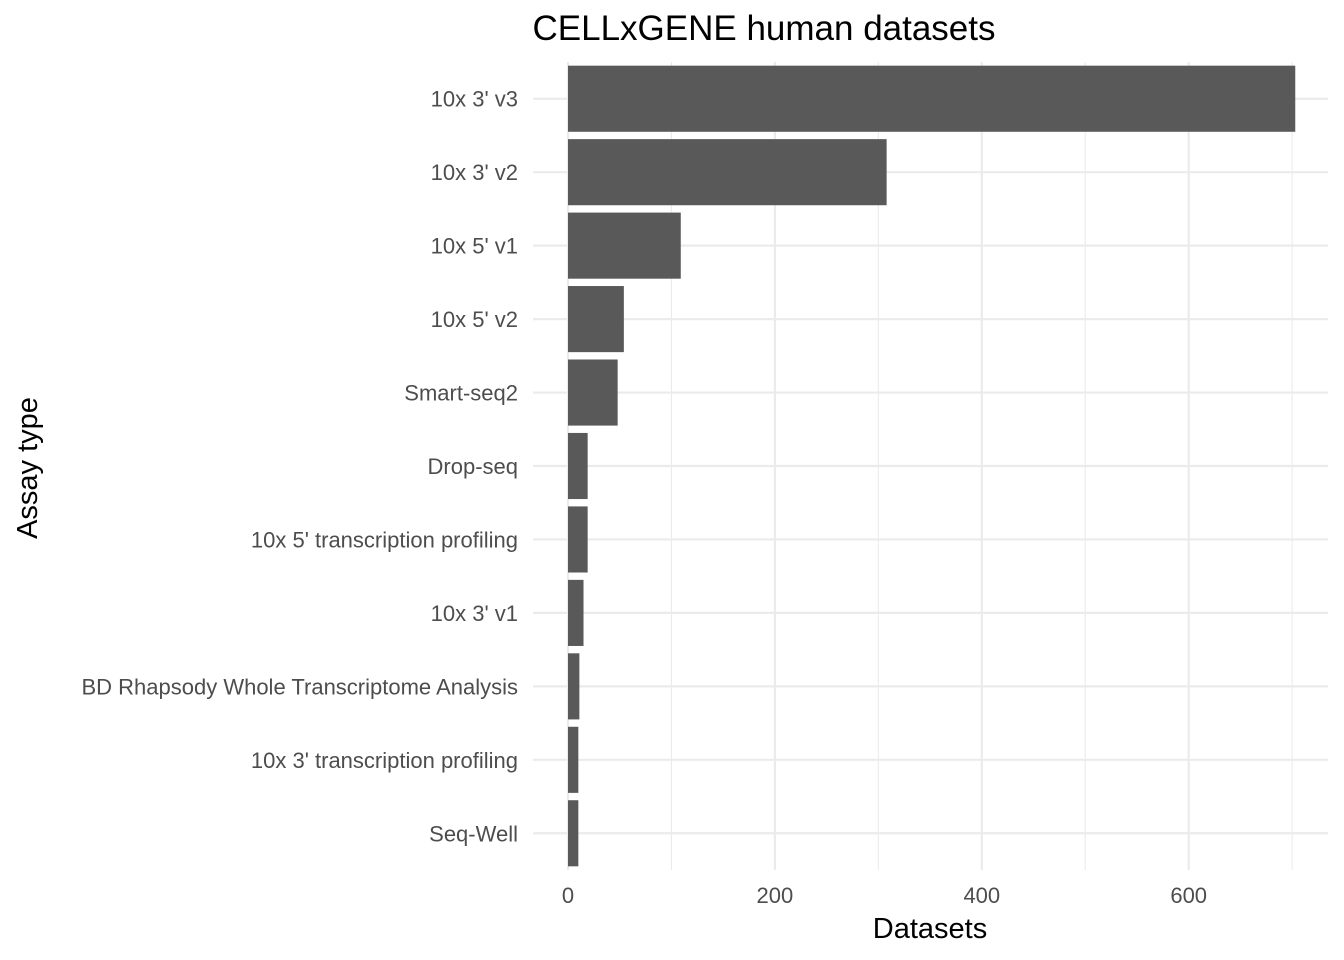 The height and width of the screenshot is (960, 1344). I want to click on x-tick-label: 0, so click(568, 895).